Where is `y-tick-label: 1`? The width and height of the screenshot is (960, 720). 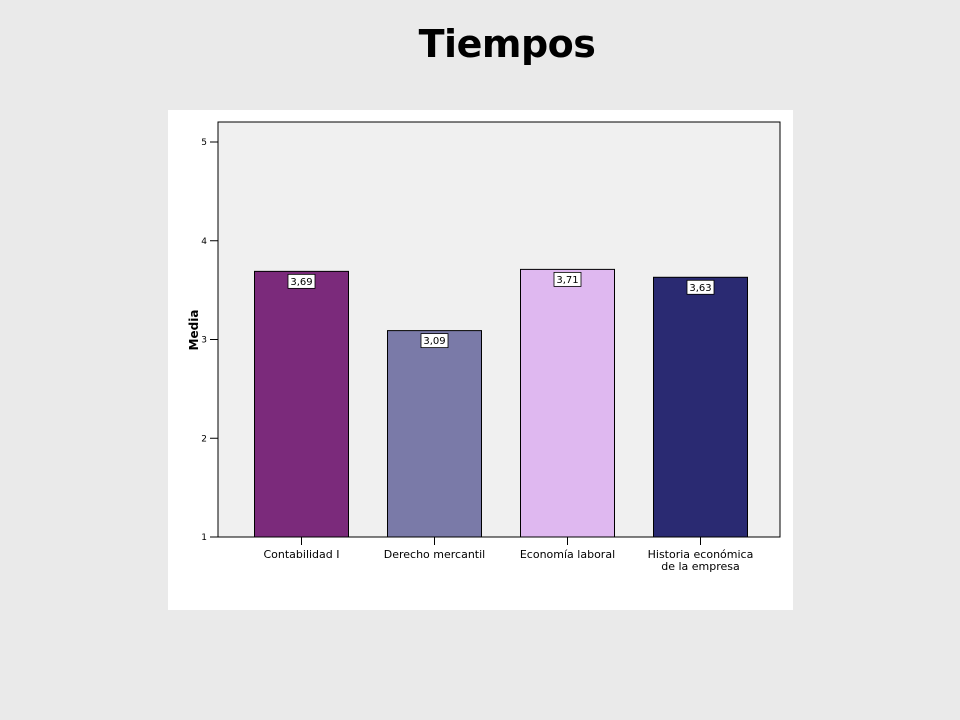 y-tick-label: 1 is located at coordinates (204, 538).